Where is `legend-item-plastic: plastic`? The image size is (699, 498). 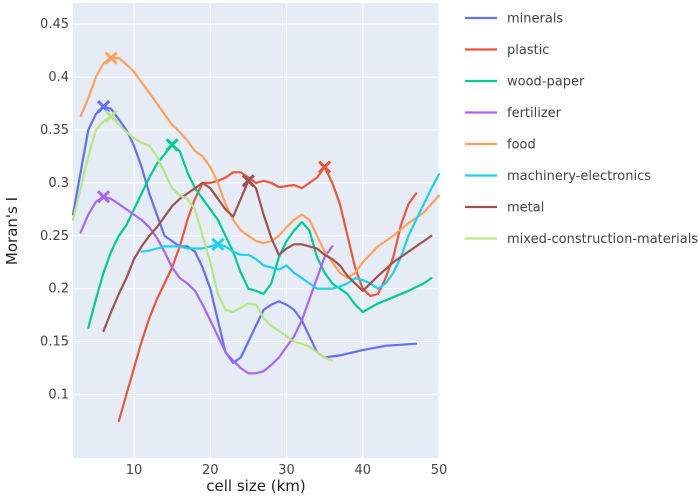
legend-item-plastic: plastic is located at coordinates (507, 50).